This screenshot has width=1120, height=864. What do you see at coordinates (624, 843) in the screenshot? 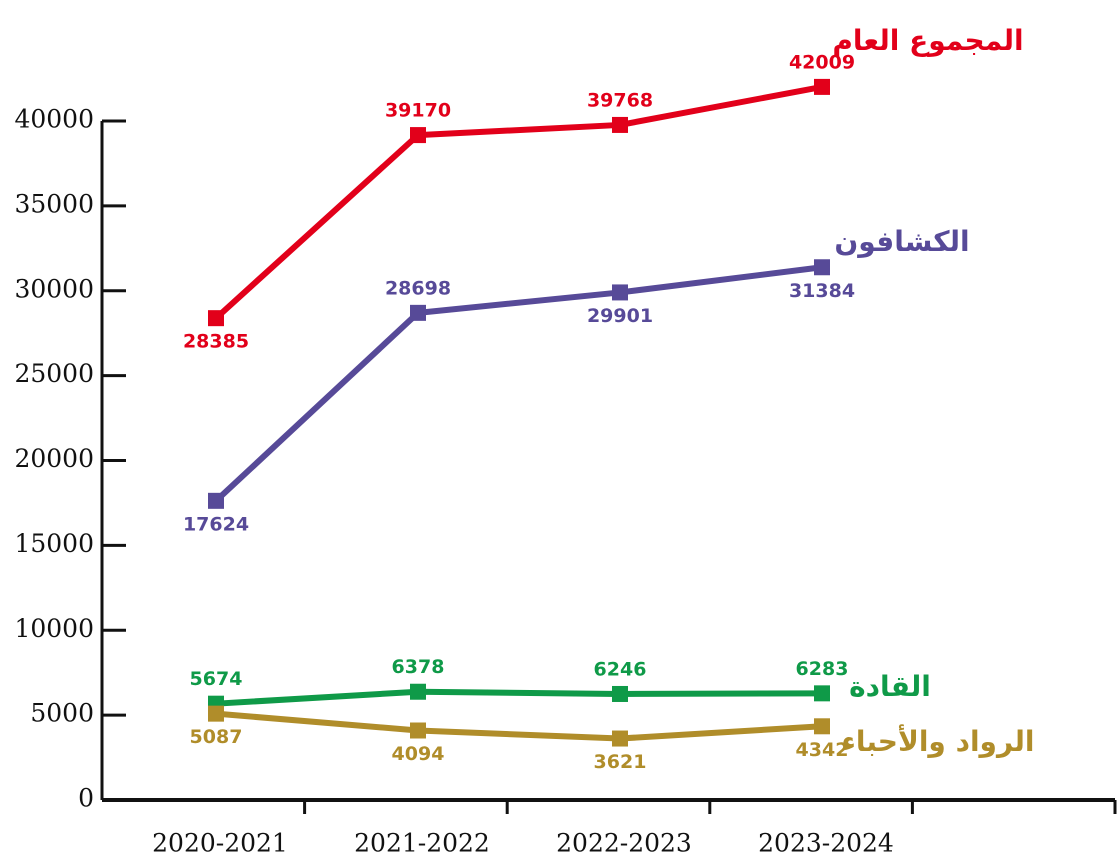
I see `x-tick-label: 2022-2023` at bounding box center [624, 843].